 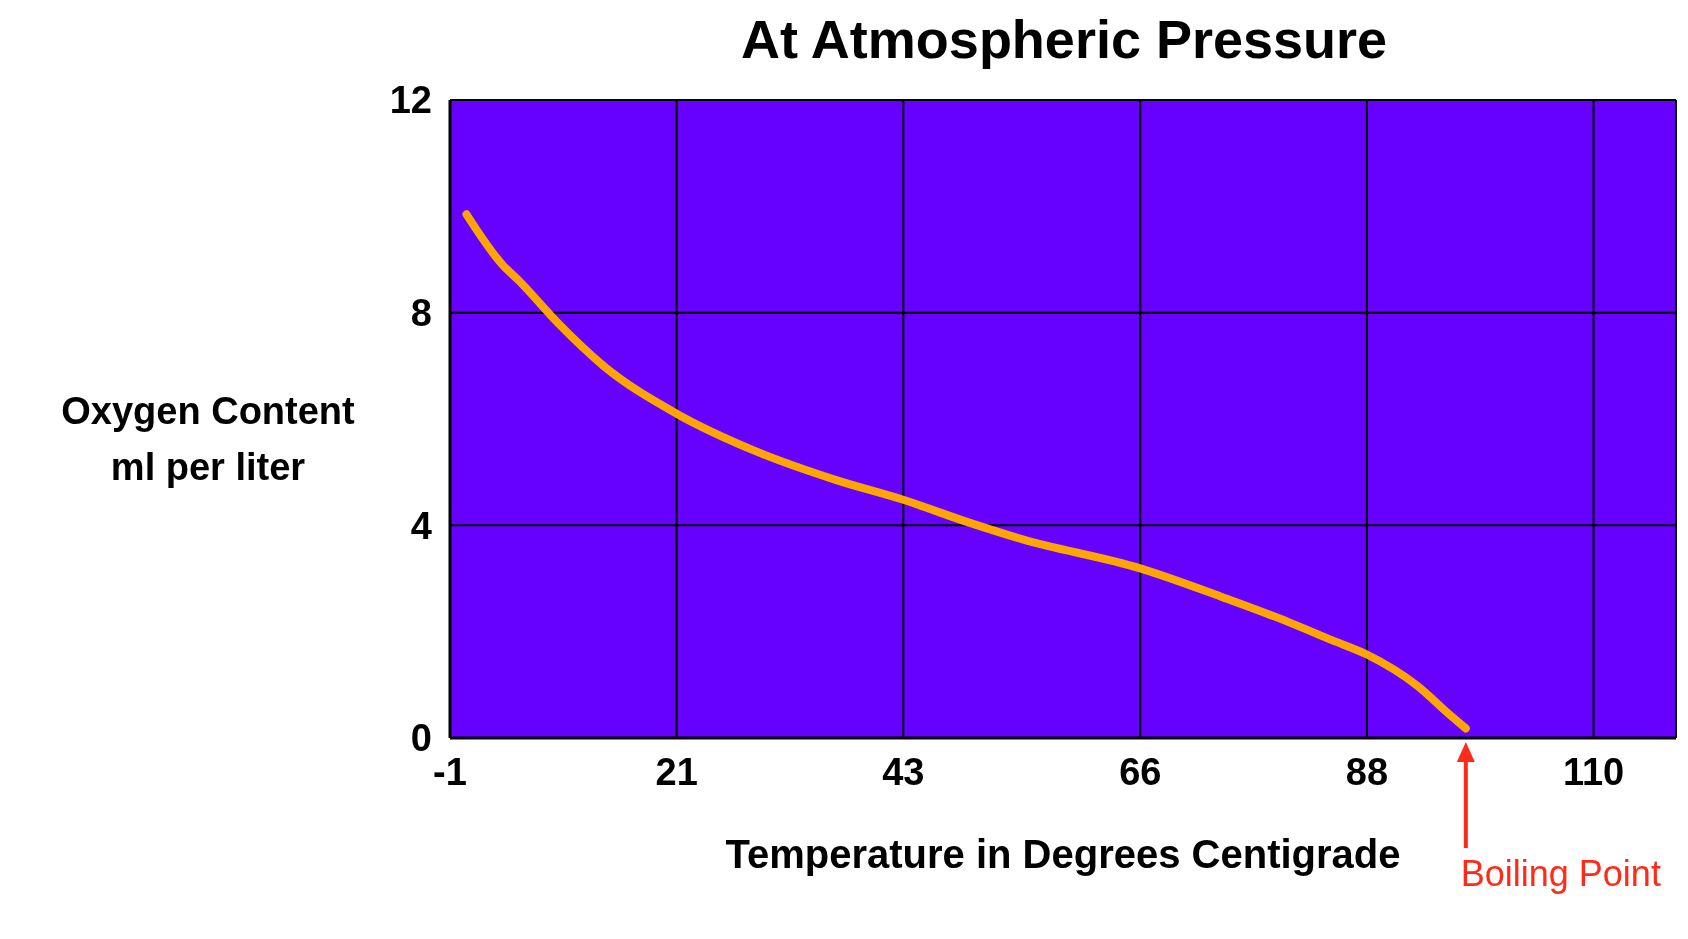 I want to click on x-tick-label: -1, so click(x=450, y=771).